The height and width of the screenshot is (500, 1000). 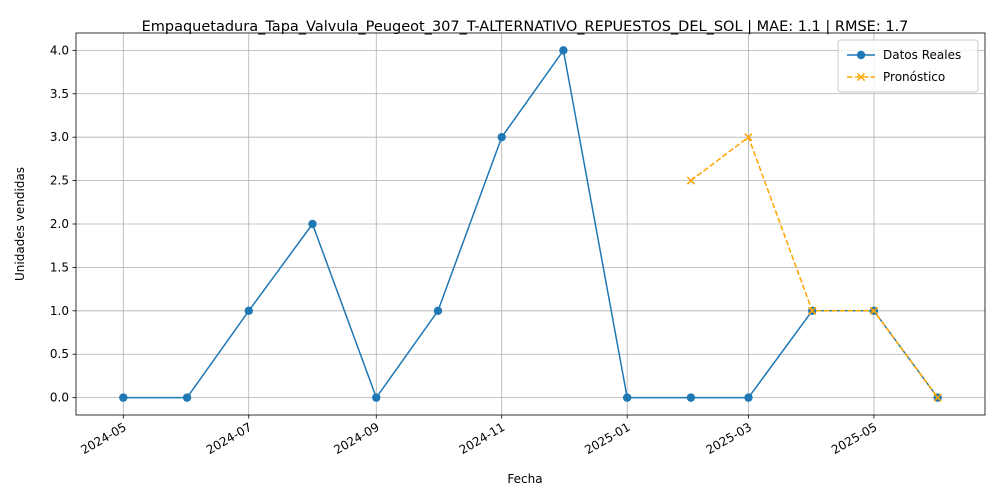 I want to click on y-tick-label: 1.0, so click(x=59, y=311).